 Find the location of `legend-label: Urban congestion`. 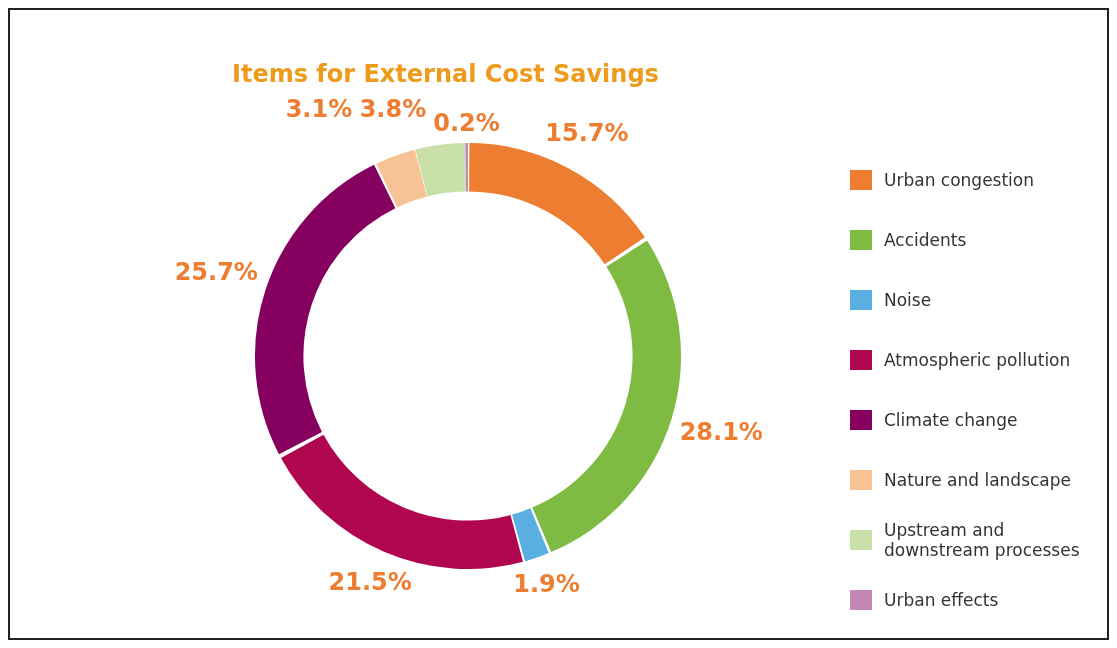

legend-label: Urban congestion is located at coordinates (959, 180).